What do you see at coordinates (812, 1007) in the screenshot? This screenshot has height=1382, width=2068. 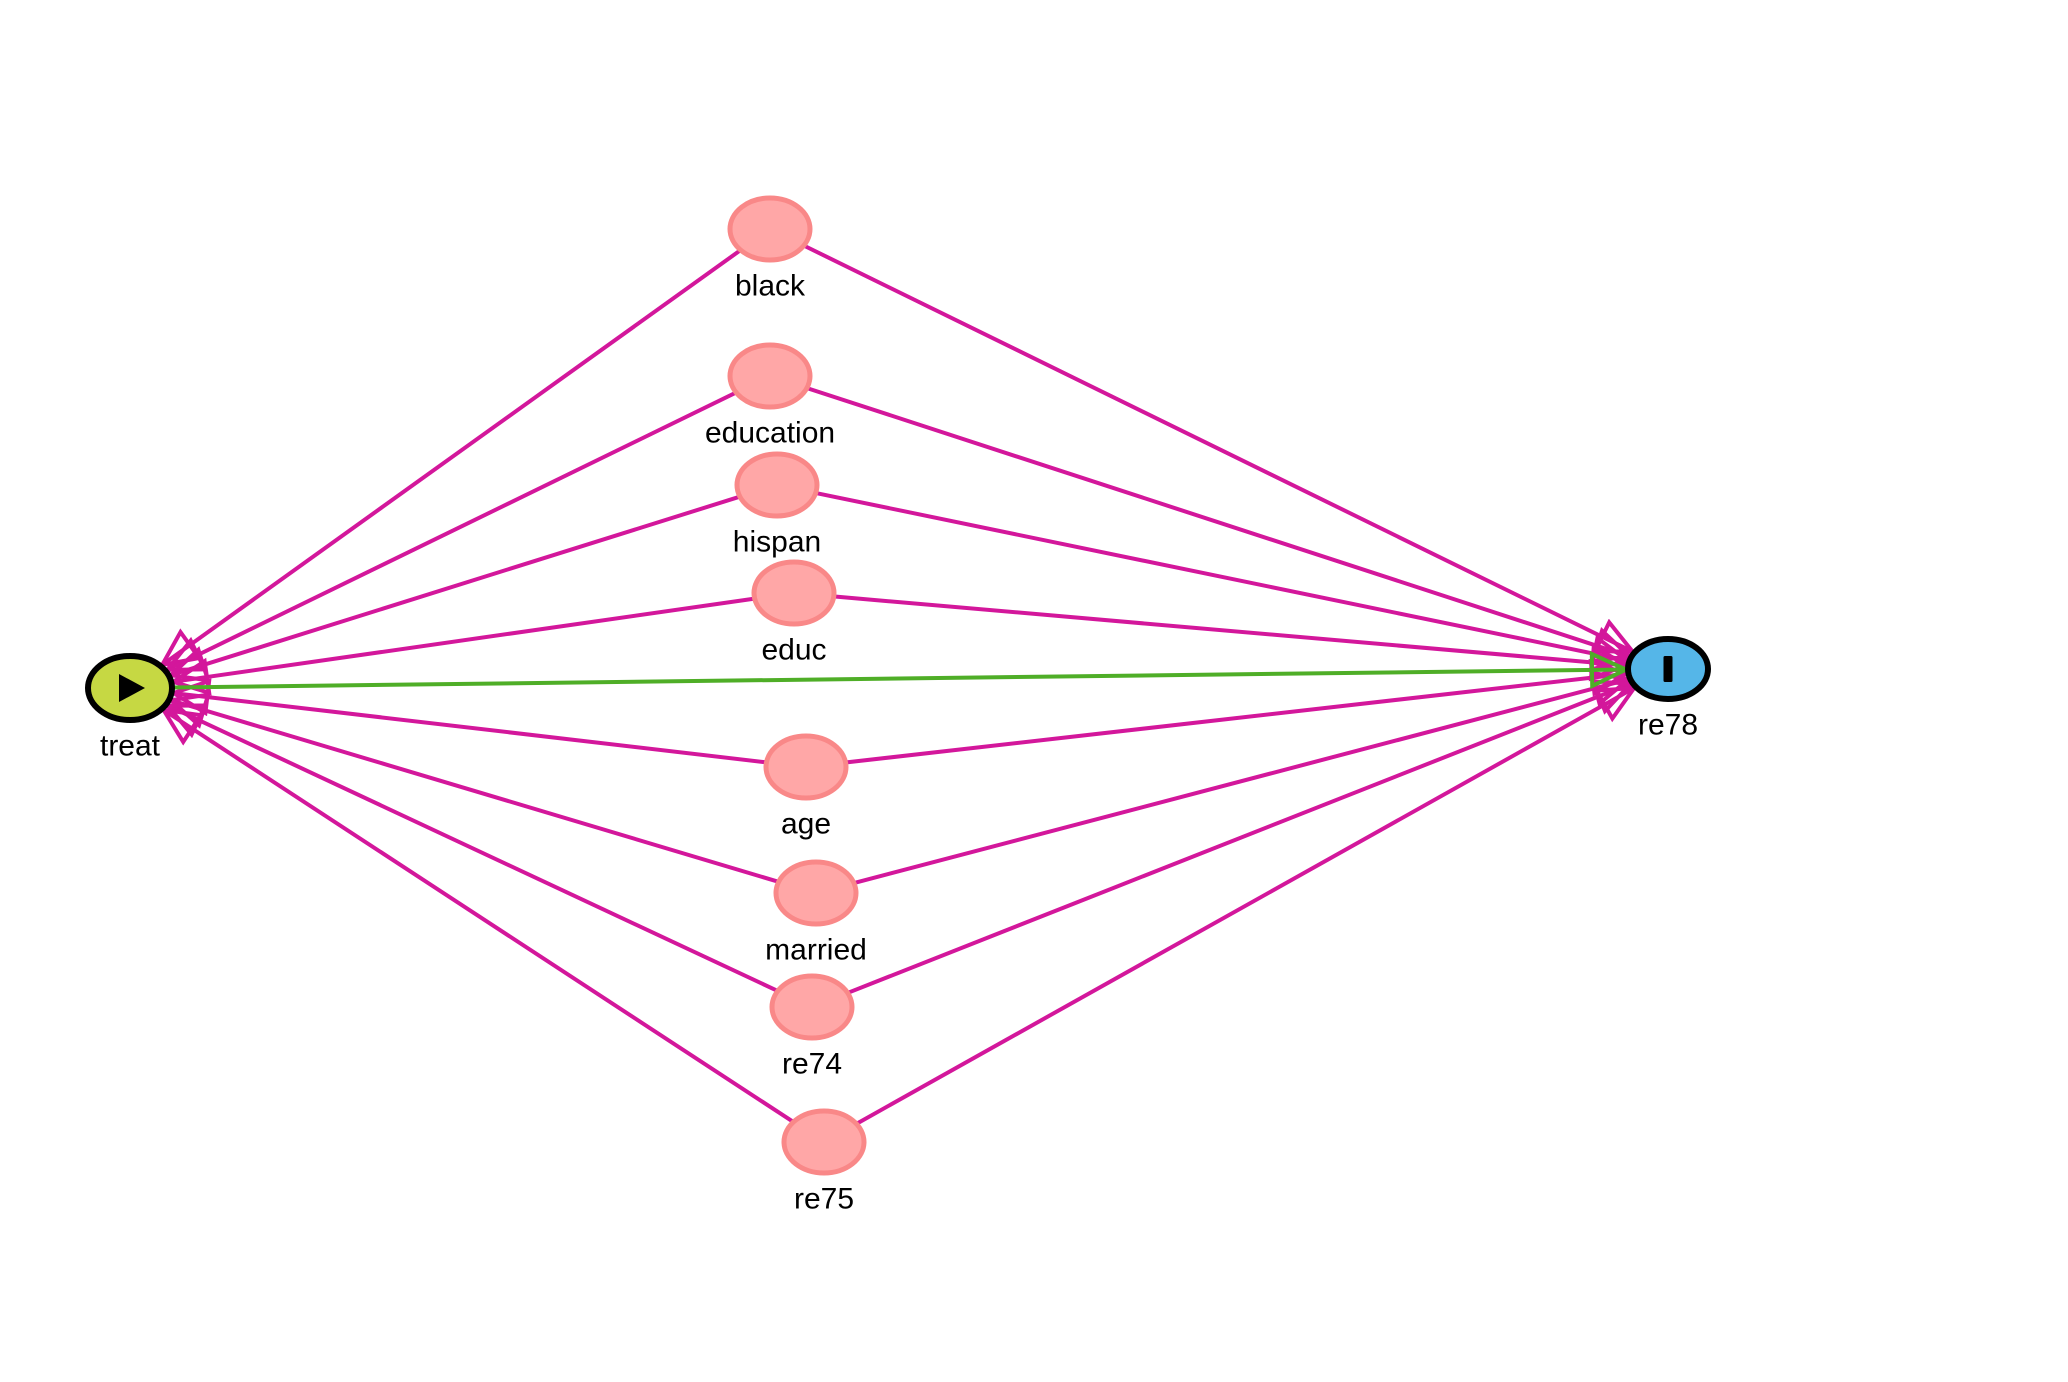 I see `node-ellipse-re74` at bounding box center [812, 1007].